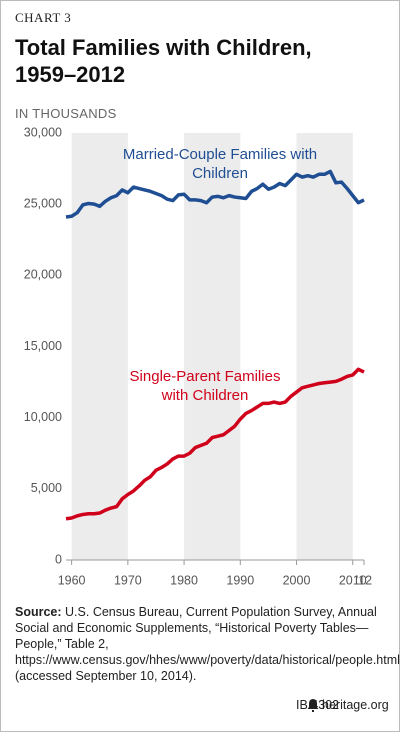 This screenshot has height=732, width=400. I want to click on chart-title: Total Families with Children, 1959–2012, so click(163, 61).